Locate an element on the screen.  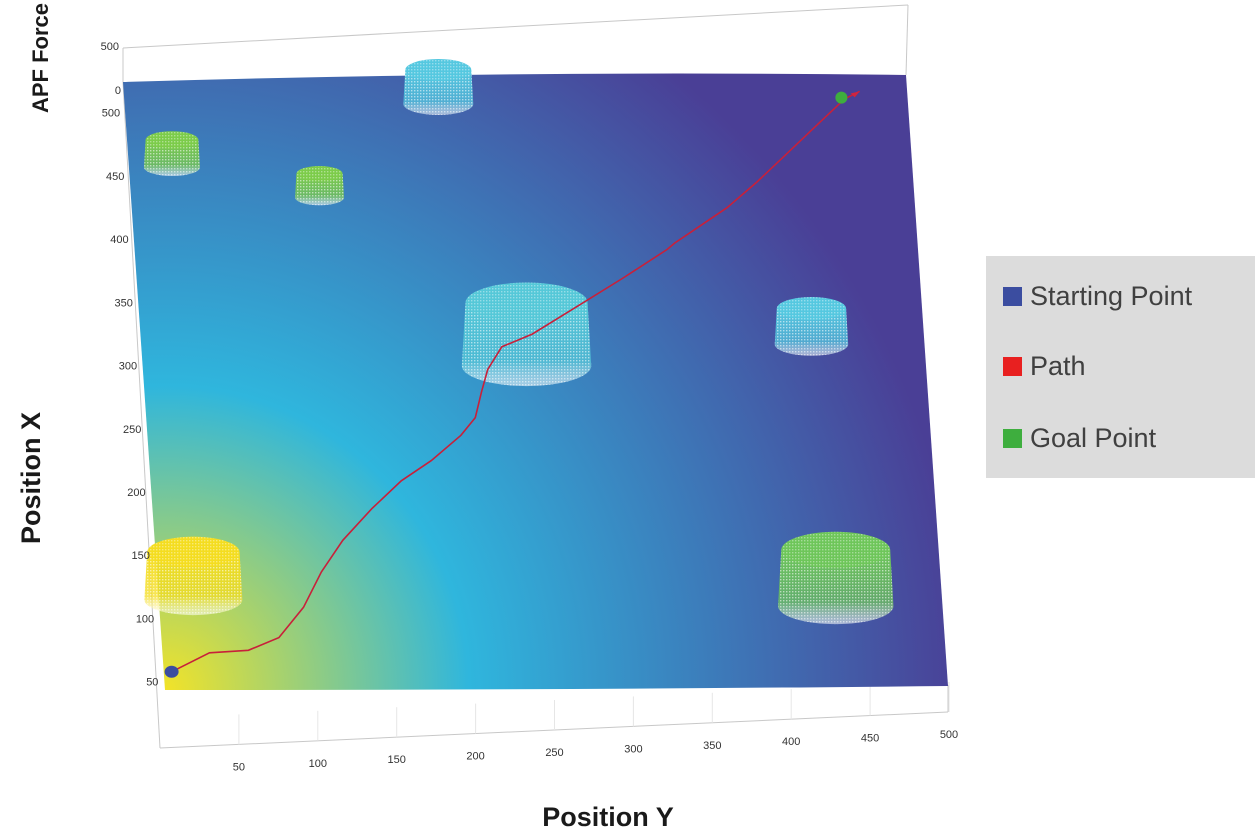
z-axis-title: APF Force is located at coordinates (40, 58).